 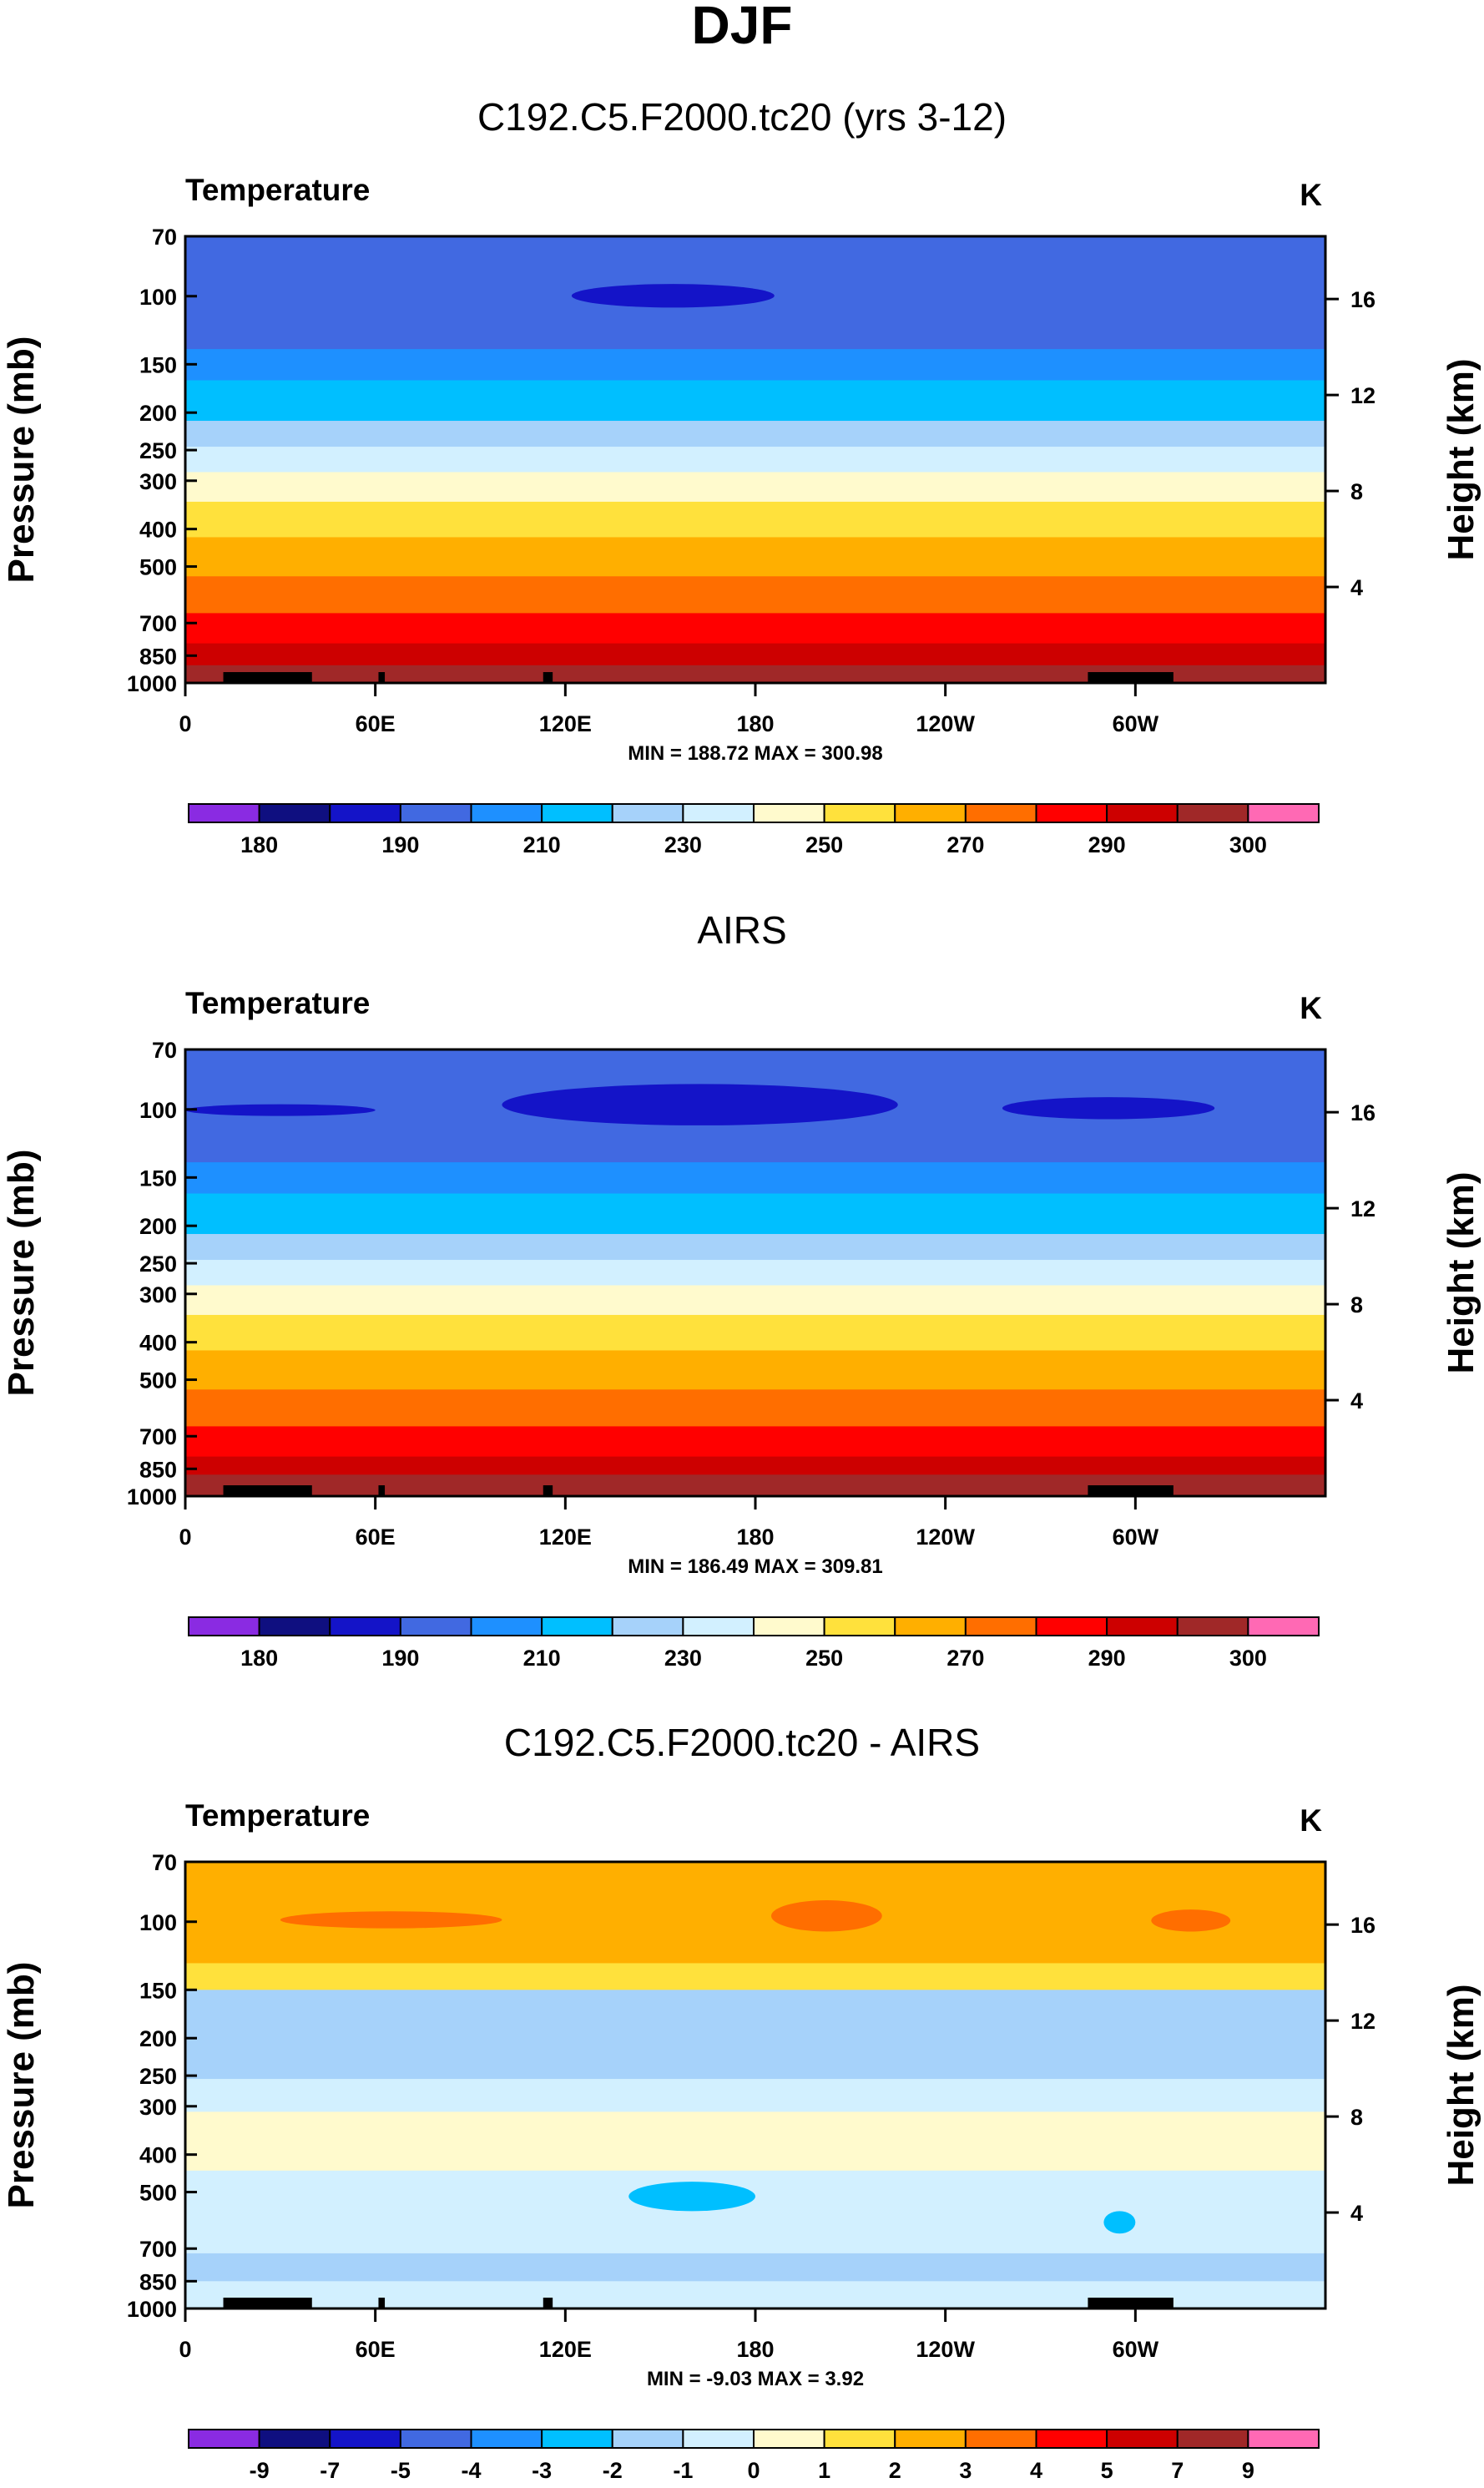 What do you see at coordinates (400, 844) in the screenshot?
I see `colorbar-label: 190` at bounding box center [400, 844].